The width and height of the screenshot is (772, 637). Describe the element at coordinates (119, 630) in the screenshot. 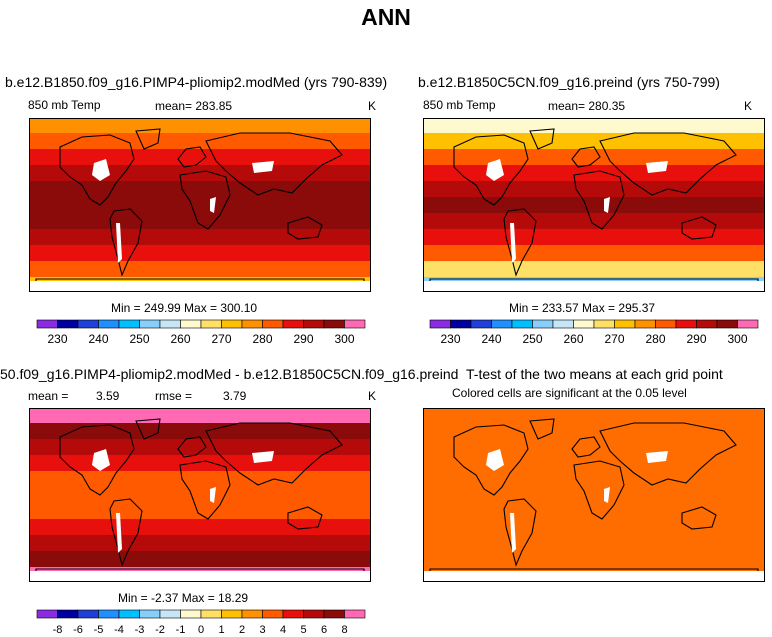

I see `colorbar-tick-3: -4` at that location.